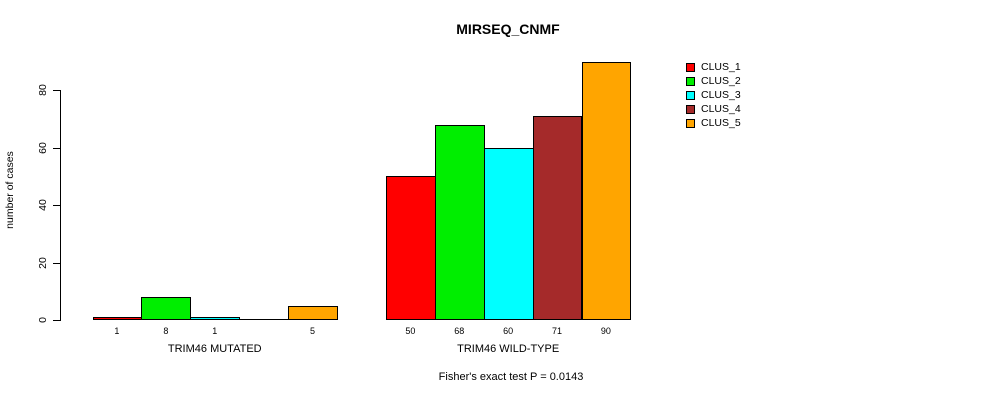 The width and height of the screenshot is (990, 400). I want to click on group-label-trim46-wild-type: TRIM46 WILD-TYPE, so click(508, 349).